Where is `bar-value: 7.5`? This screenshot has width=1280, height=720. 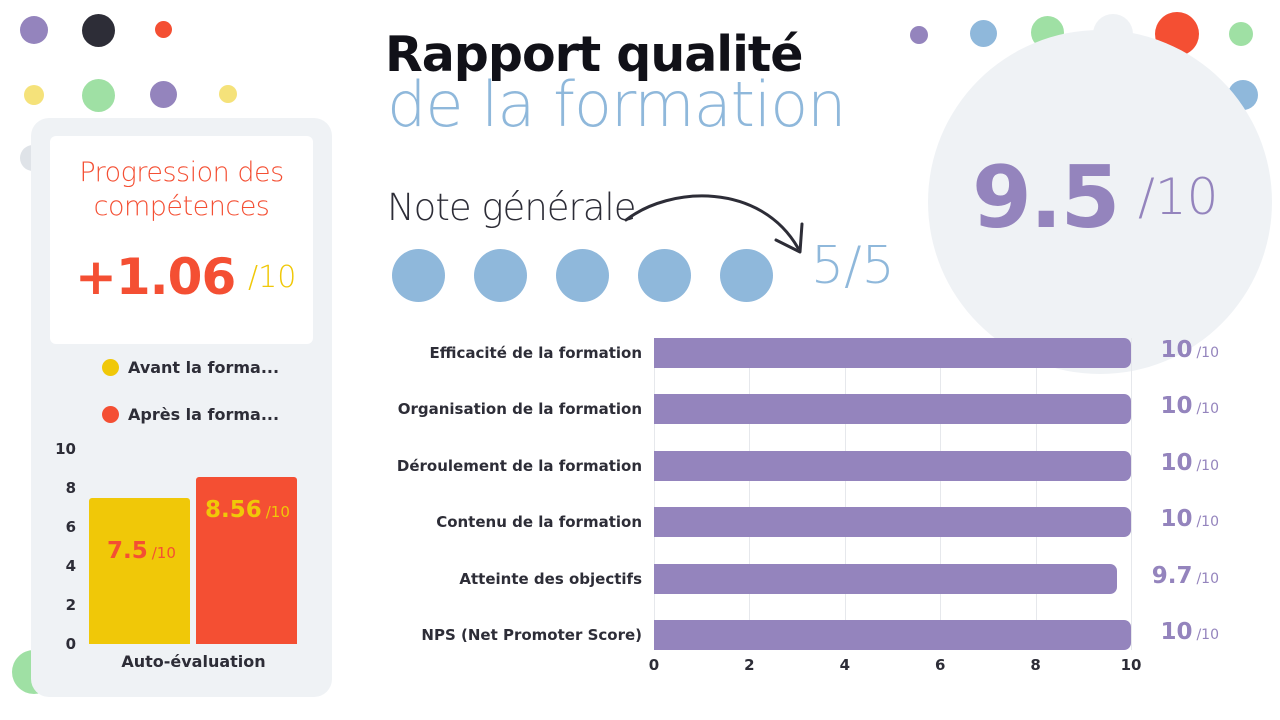
bar-value: 7.5 is located at coordinates (127, 551).